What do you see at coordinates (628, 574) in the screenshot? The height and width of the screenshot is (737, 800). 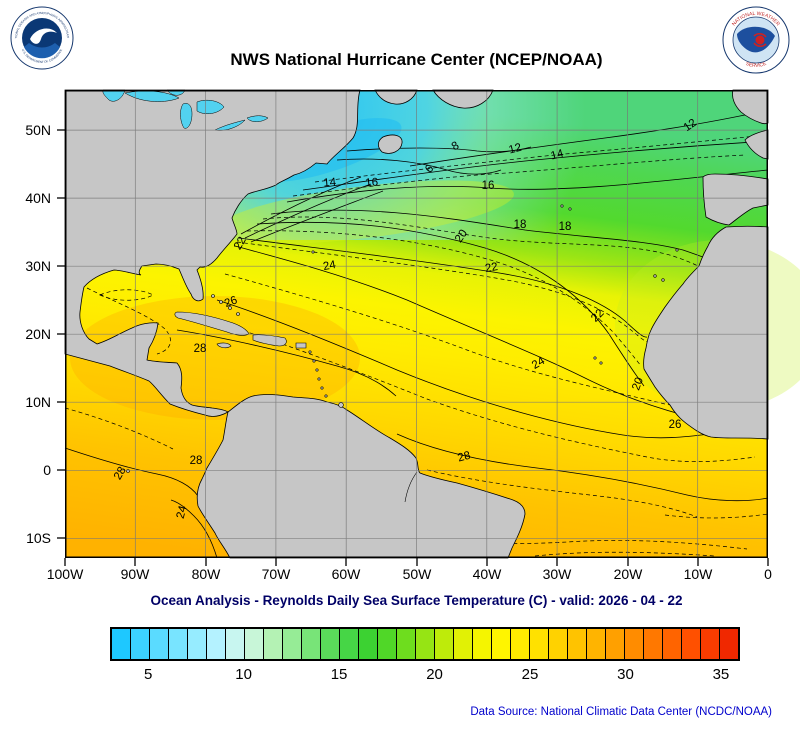 I see `lon-axis-label: 20W` at bounding box center [628, 574].